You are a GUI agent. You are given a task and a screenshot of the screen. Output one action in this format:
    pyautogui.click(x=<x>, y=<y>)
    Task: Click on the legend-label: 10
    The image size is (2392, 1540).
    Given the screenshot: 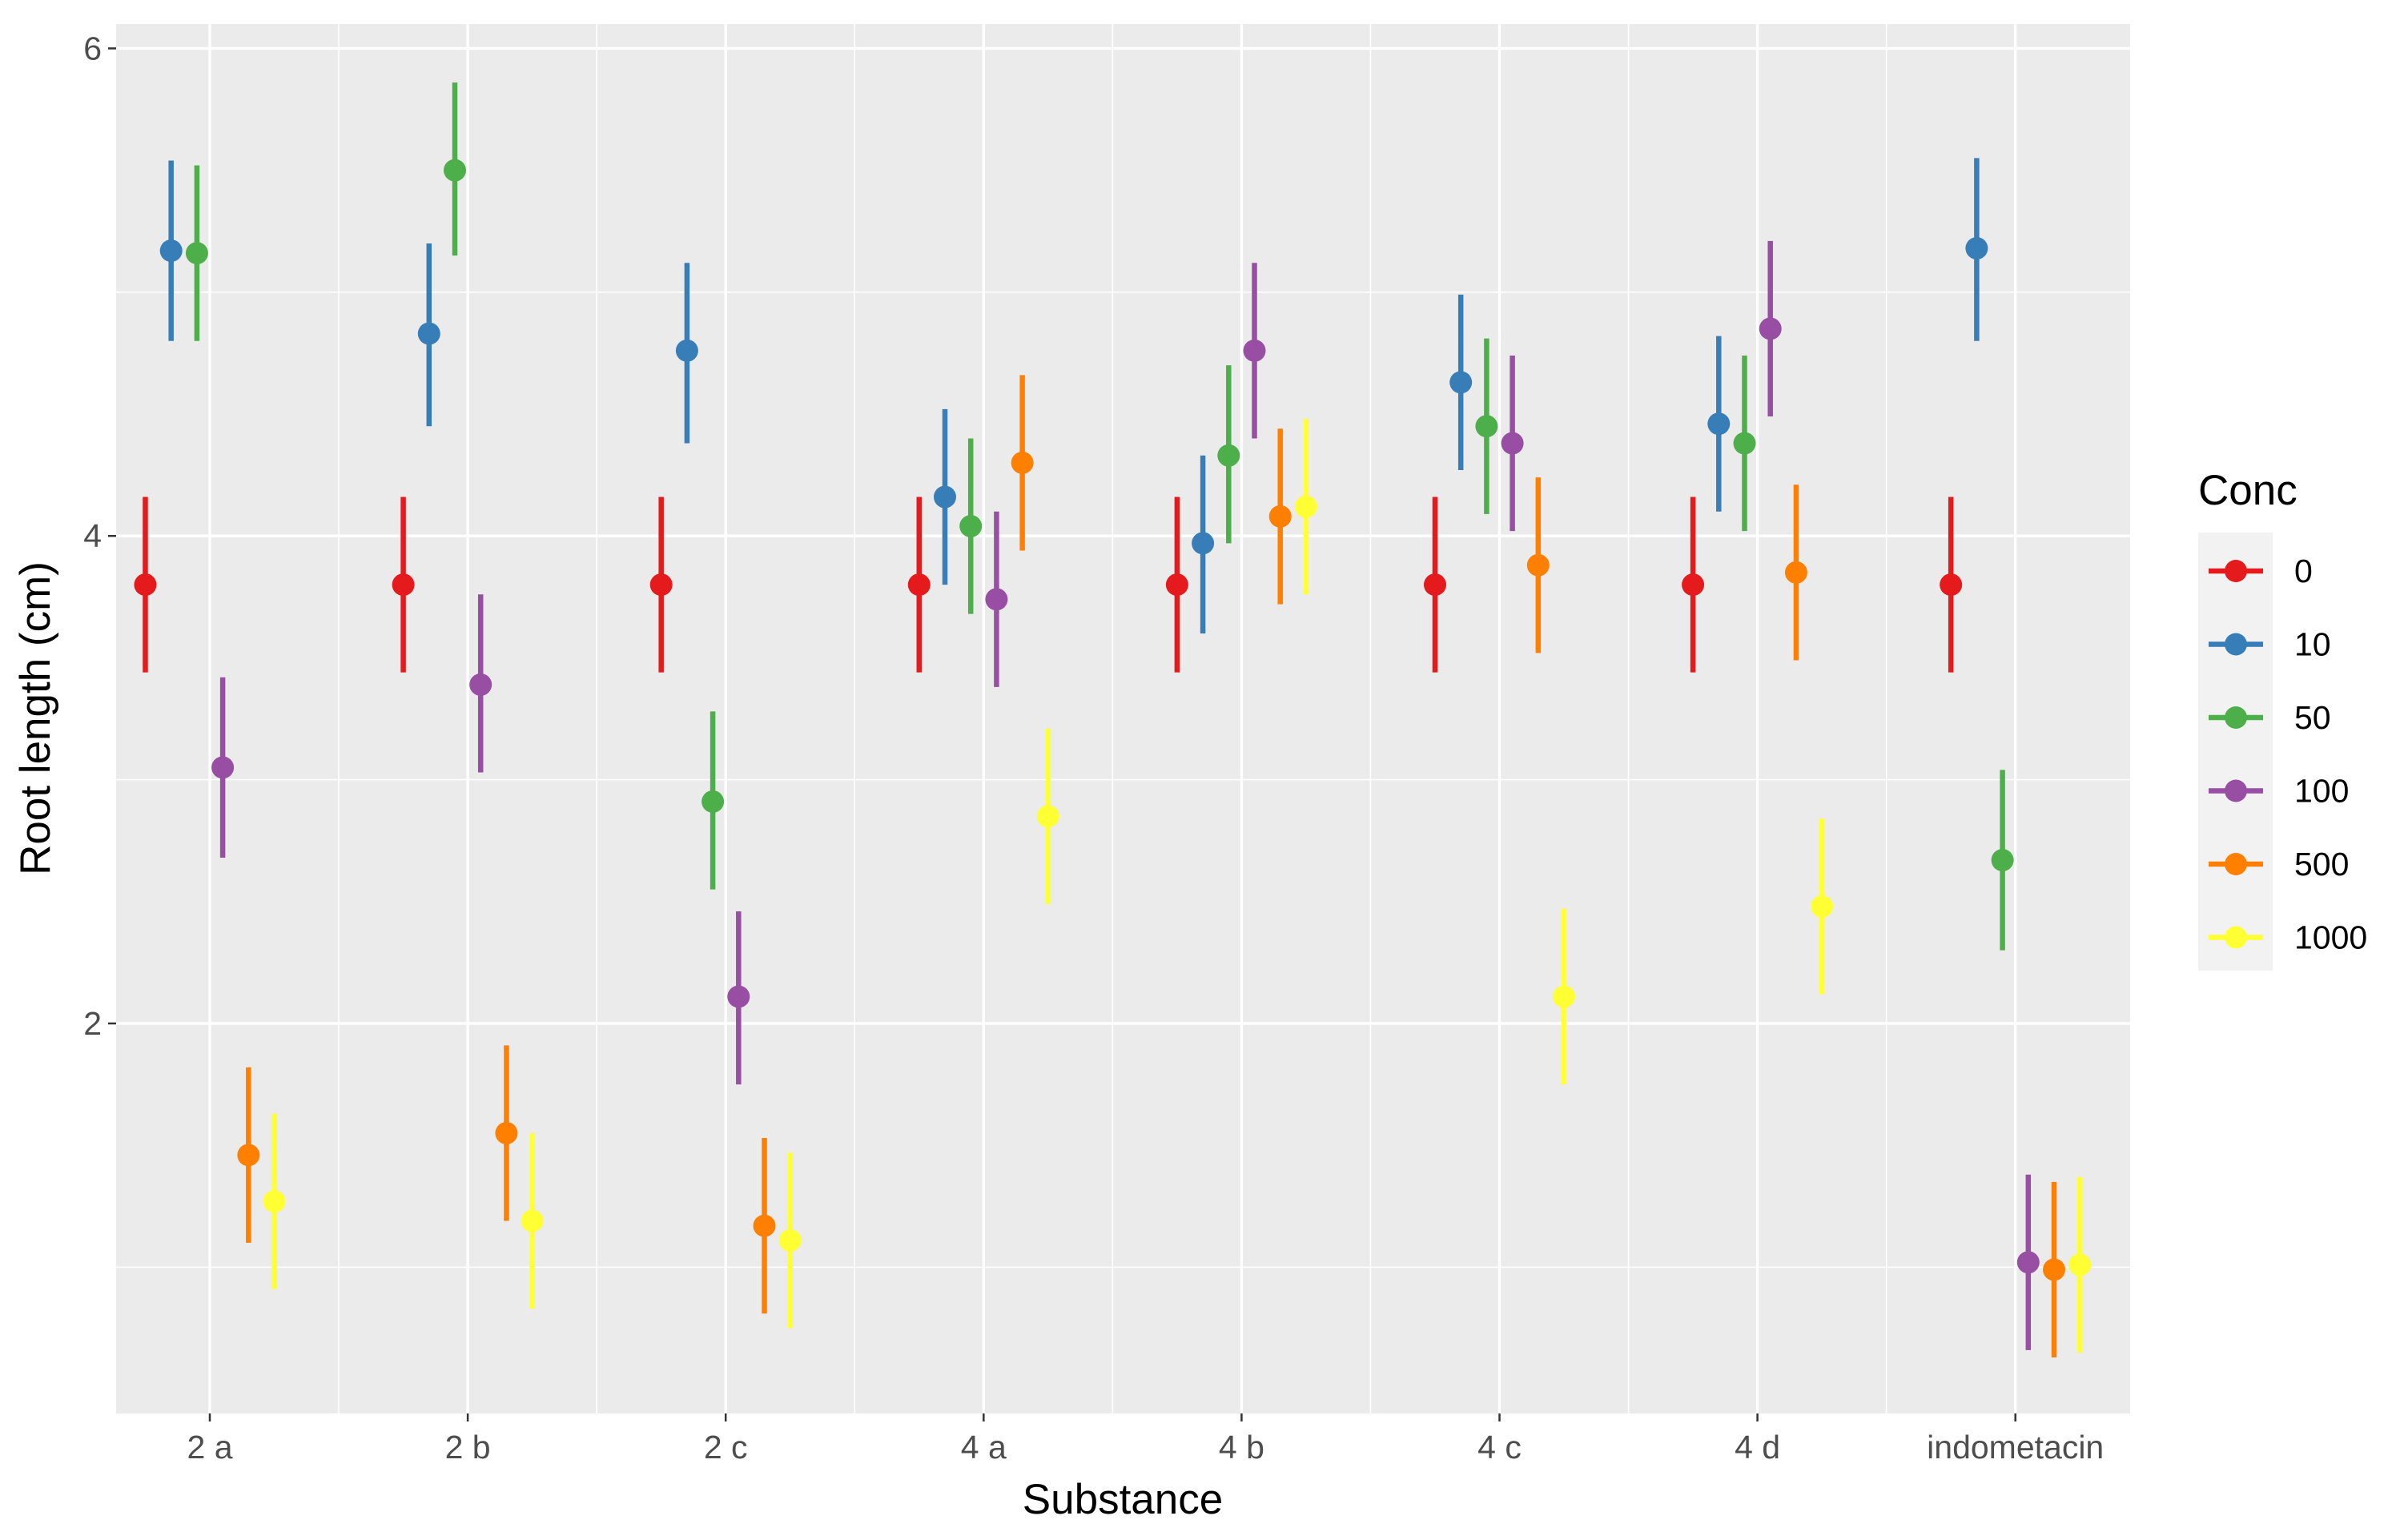 What is the action you would take?
    pyautogui.click(x=2312, y=644)
    